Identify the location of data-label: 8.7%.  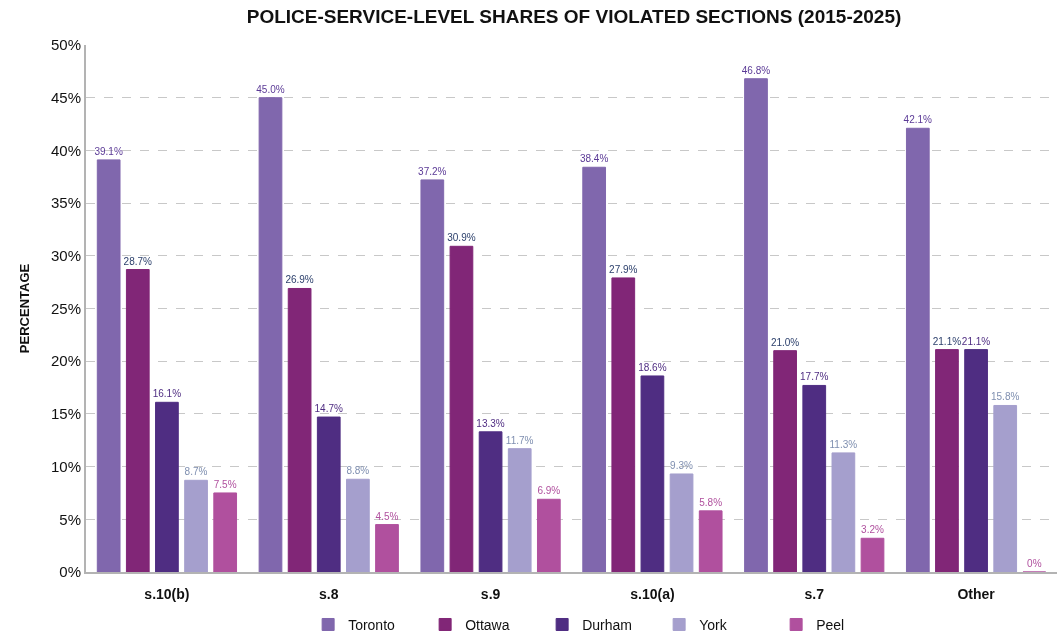
(196, 472).